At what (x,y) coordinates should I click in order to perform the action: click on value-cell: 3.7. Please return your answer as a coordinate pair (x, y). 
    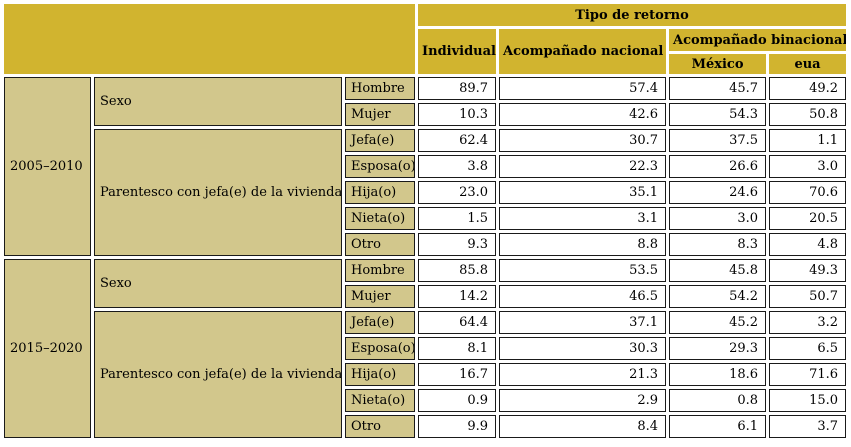
    Looking at the image, I should click on (808, 426).